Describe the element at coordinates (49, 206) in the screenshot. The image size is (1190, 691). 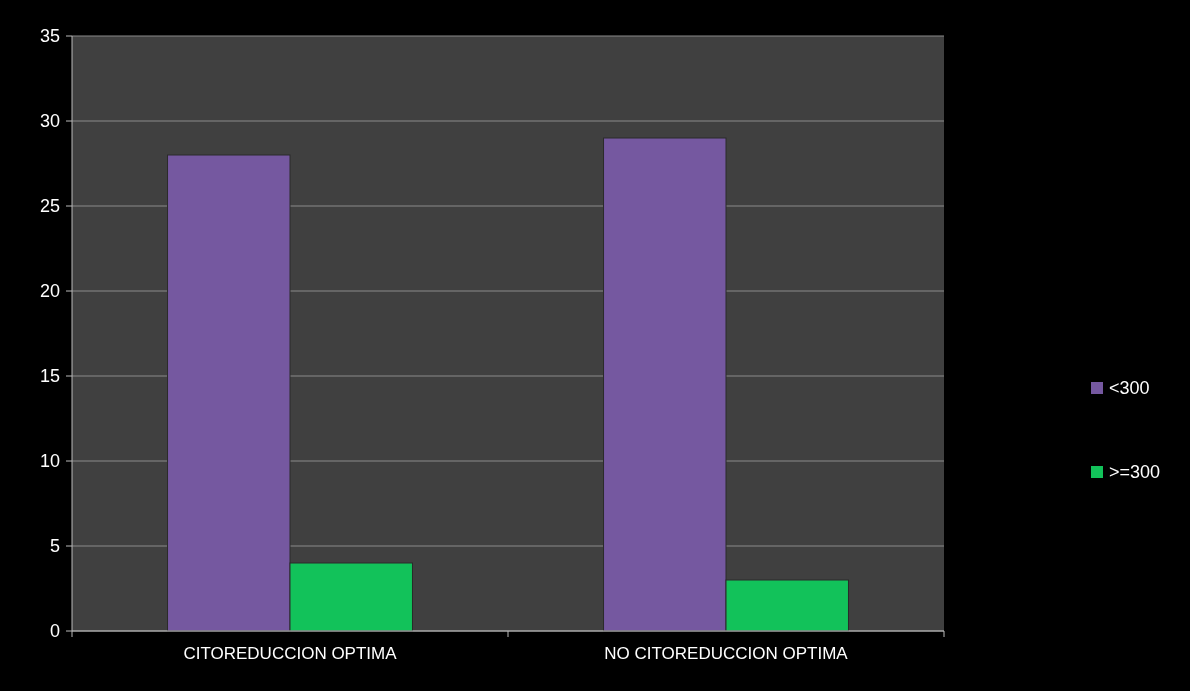
I see `y-tick-label: 25` at that location.